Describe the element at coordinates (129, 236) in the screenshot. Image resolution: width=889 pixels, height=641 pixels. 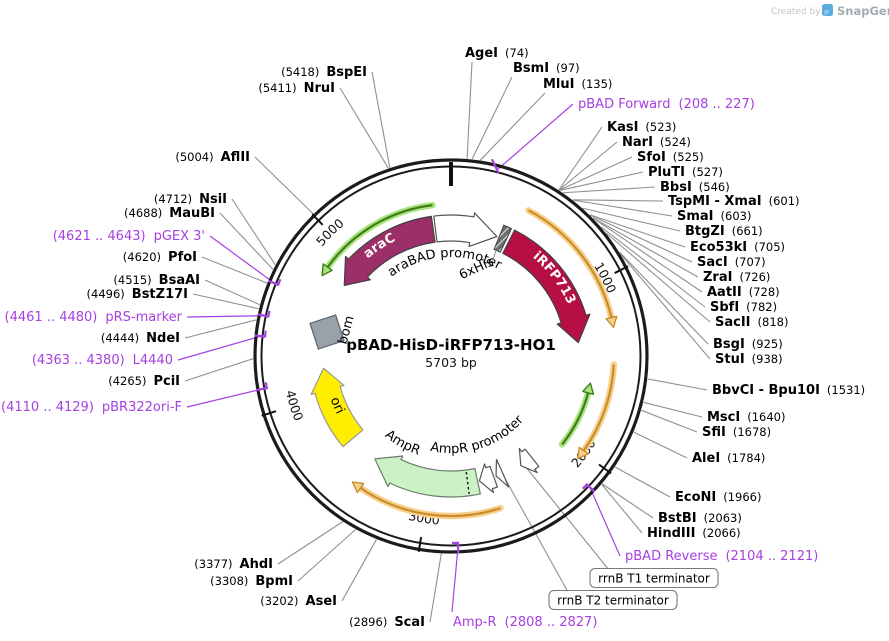
I see `primer-label-pgex-3: (4621 .. 4643) pGEX 3'` at that location.